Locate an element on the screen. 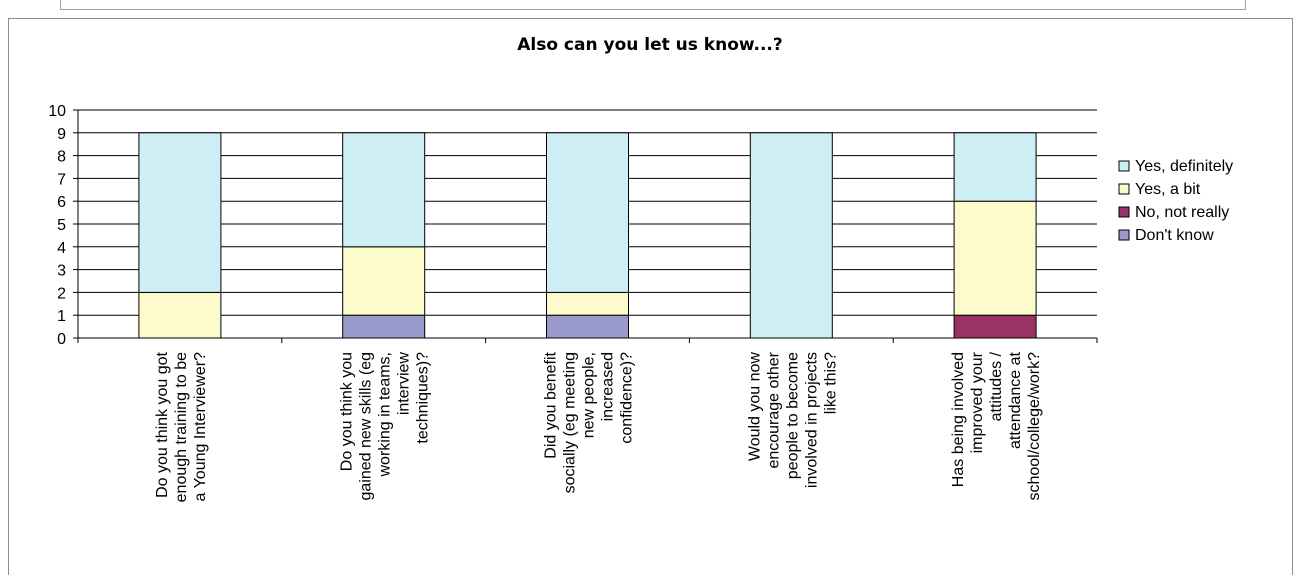 This screenshot has height=575, width=1301. category-label-line: techniques)? is located at coordinates (423, 398).